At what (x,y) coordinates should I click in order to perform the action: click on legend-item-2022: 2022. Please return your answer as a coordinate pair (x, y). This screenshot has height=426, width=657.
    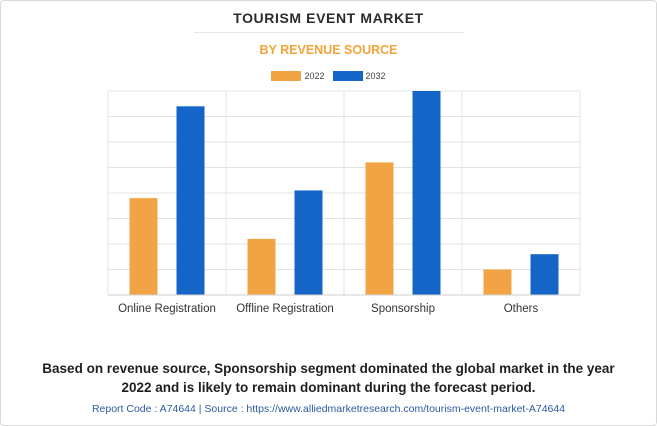
    Looking at the image, I should click on (298, 76).